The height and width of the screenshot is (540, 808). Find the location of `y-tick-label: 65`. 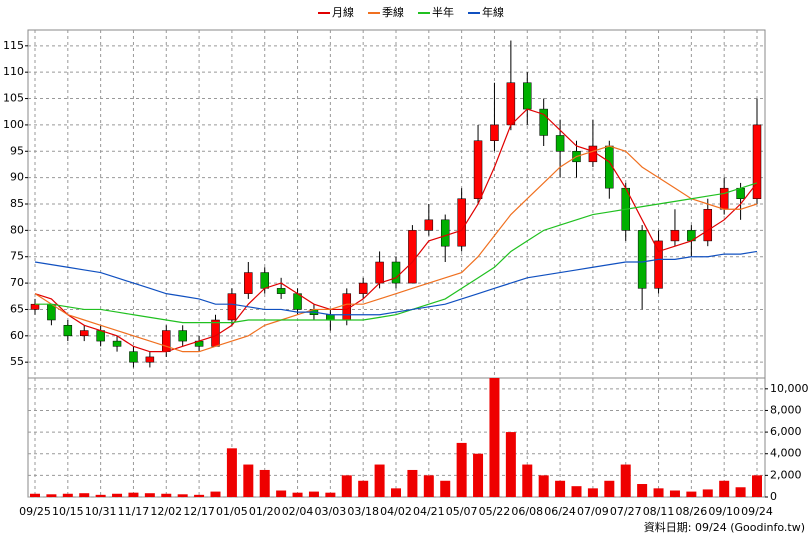

y-tick-label: 65 is located at coordinates (17, 308).